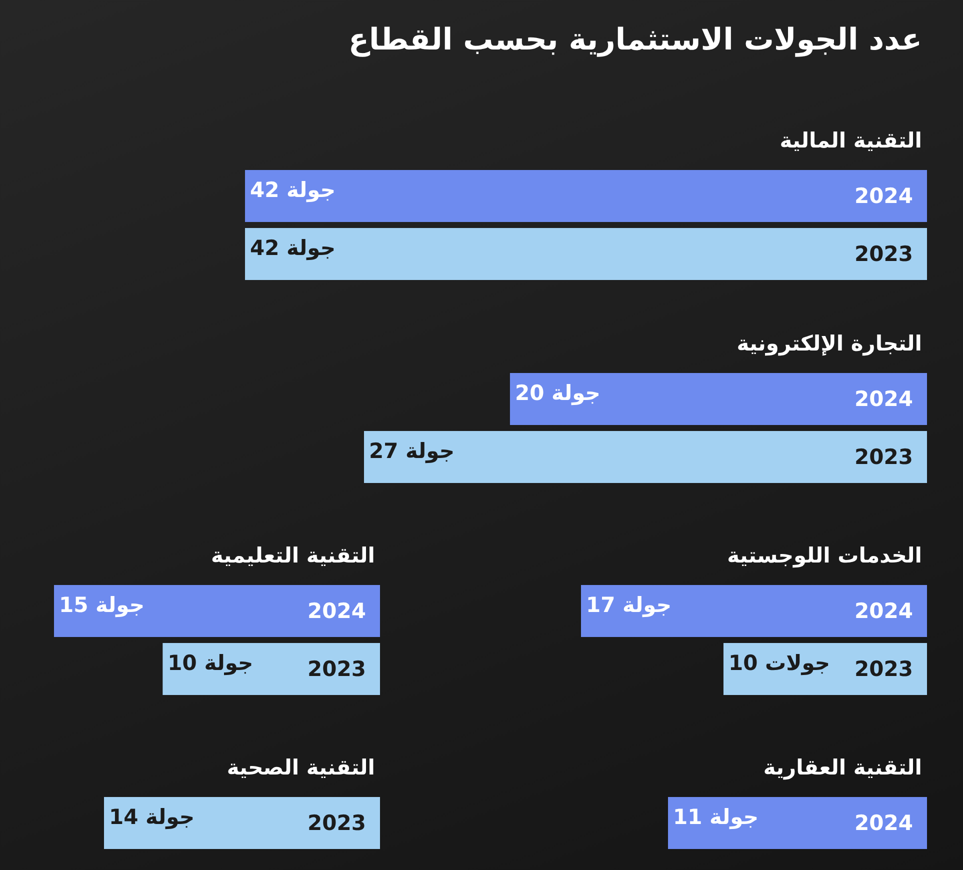 Image resolution: width=963 pixels, height=870 pixels. I want to click on chart-title: الخدمات اللوجستية, so click(824, 556).